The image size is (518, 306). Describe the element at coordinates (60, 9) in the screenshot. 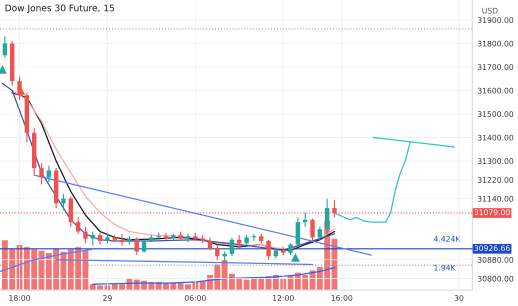

I see `chart-title: Dow Jones 30 Future, 15` at that location.